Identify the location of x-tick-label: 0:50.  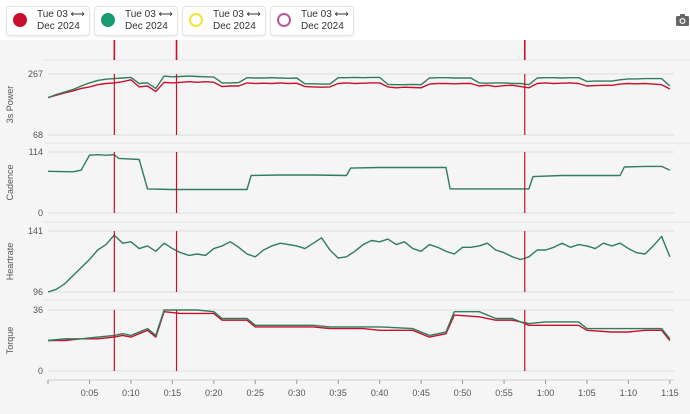
(463, 393).